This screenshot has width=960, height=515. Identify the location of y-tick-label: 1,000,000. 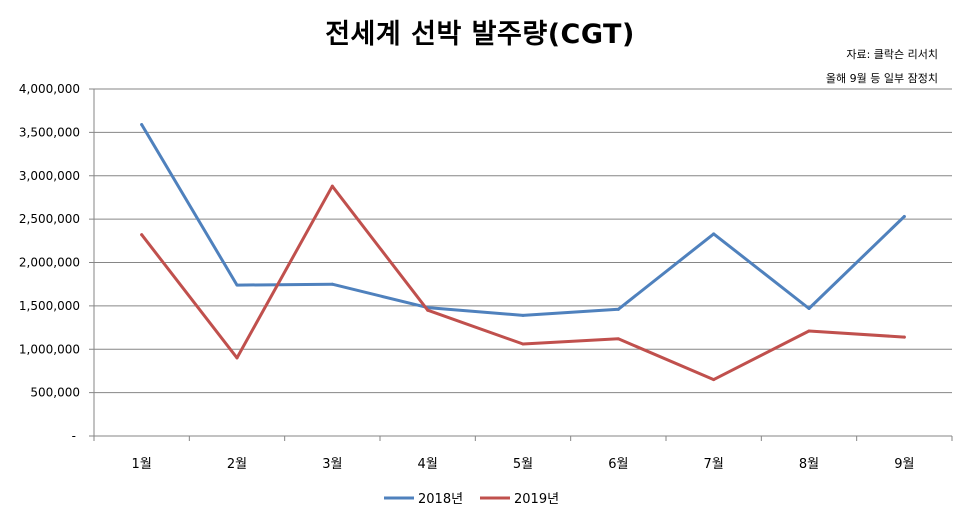
(49, 349).